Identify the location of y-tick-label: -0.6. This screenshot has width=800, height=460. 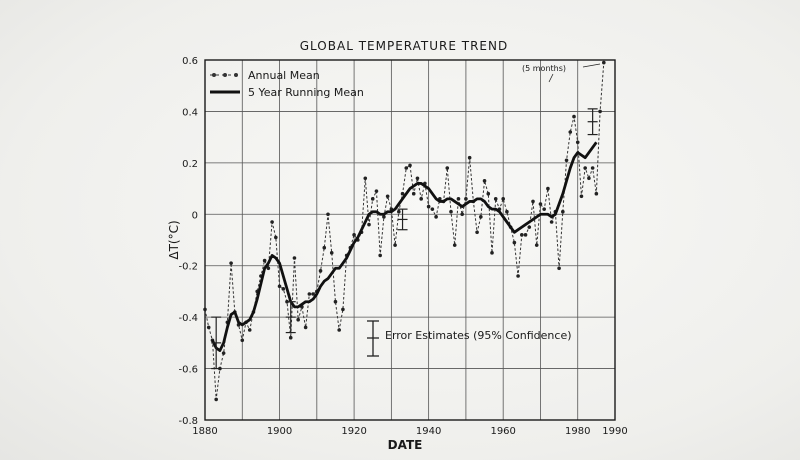
(188, 370).